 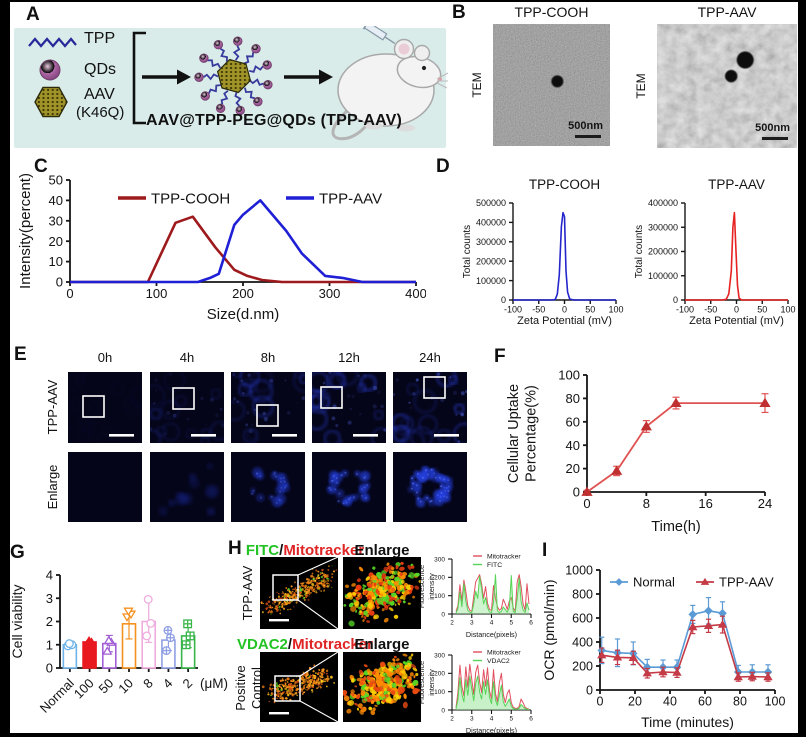 What do you see at coordinates (243, 314) in the screenshot?
I see `svg-text: Size(d.nm)` at bounding box center [243, 314].